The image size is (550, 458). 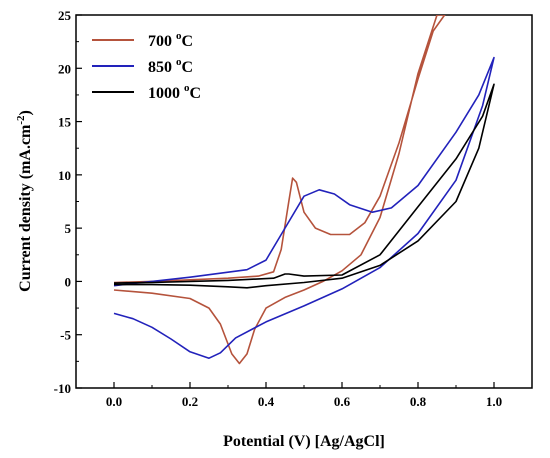 What do you see at coordinates (25, 208) in the screenshot?
I see `y-axis-title-main: Current density (mA.cm` at bounding box center [25, 208].